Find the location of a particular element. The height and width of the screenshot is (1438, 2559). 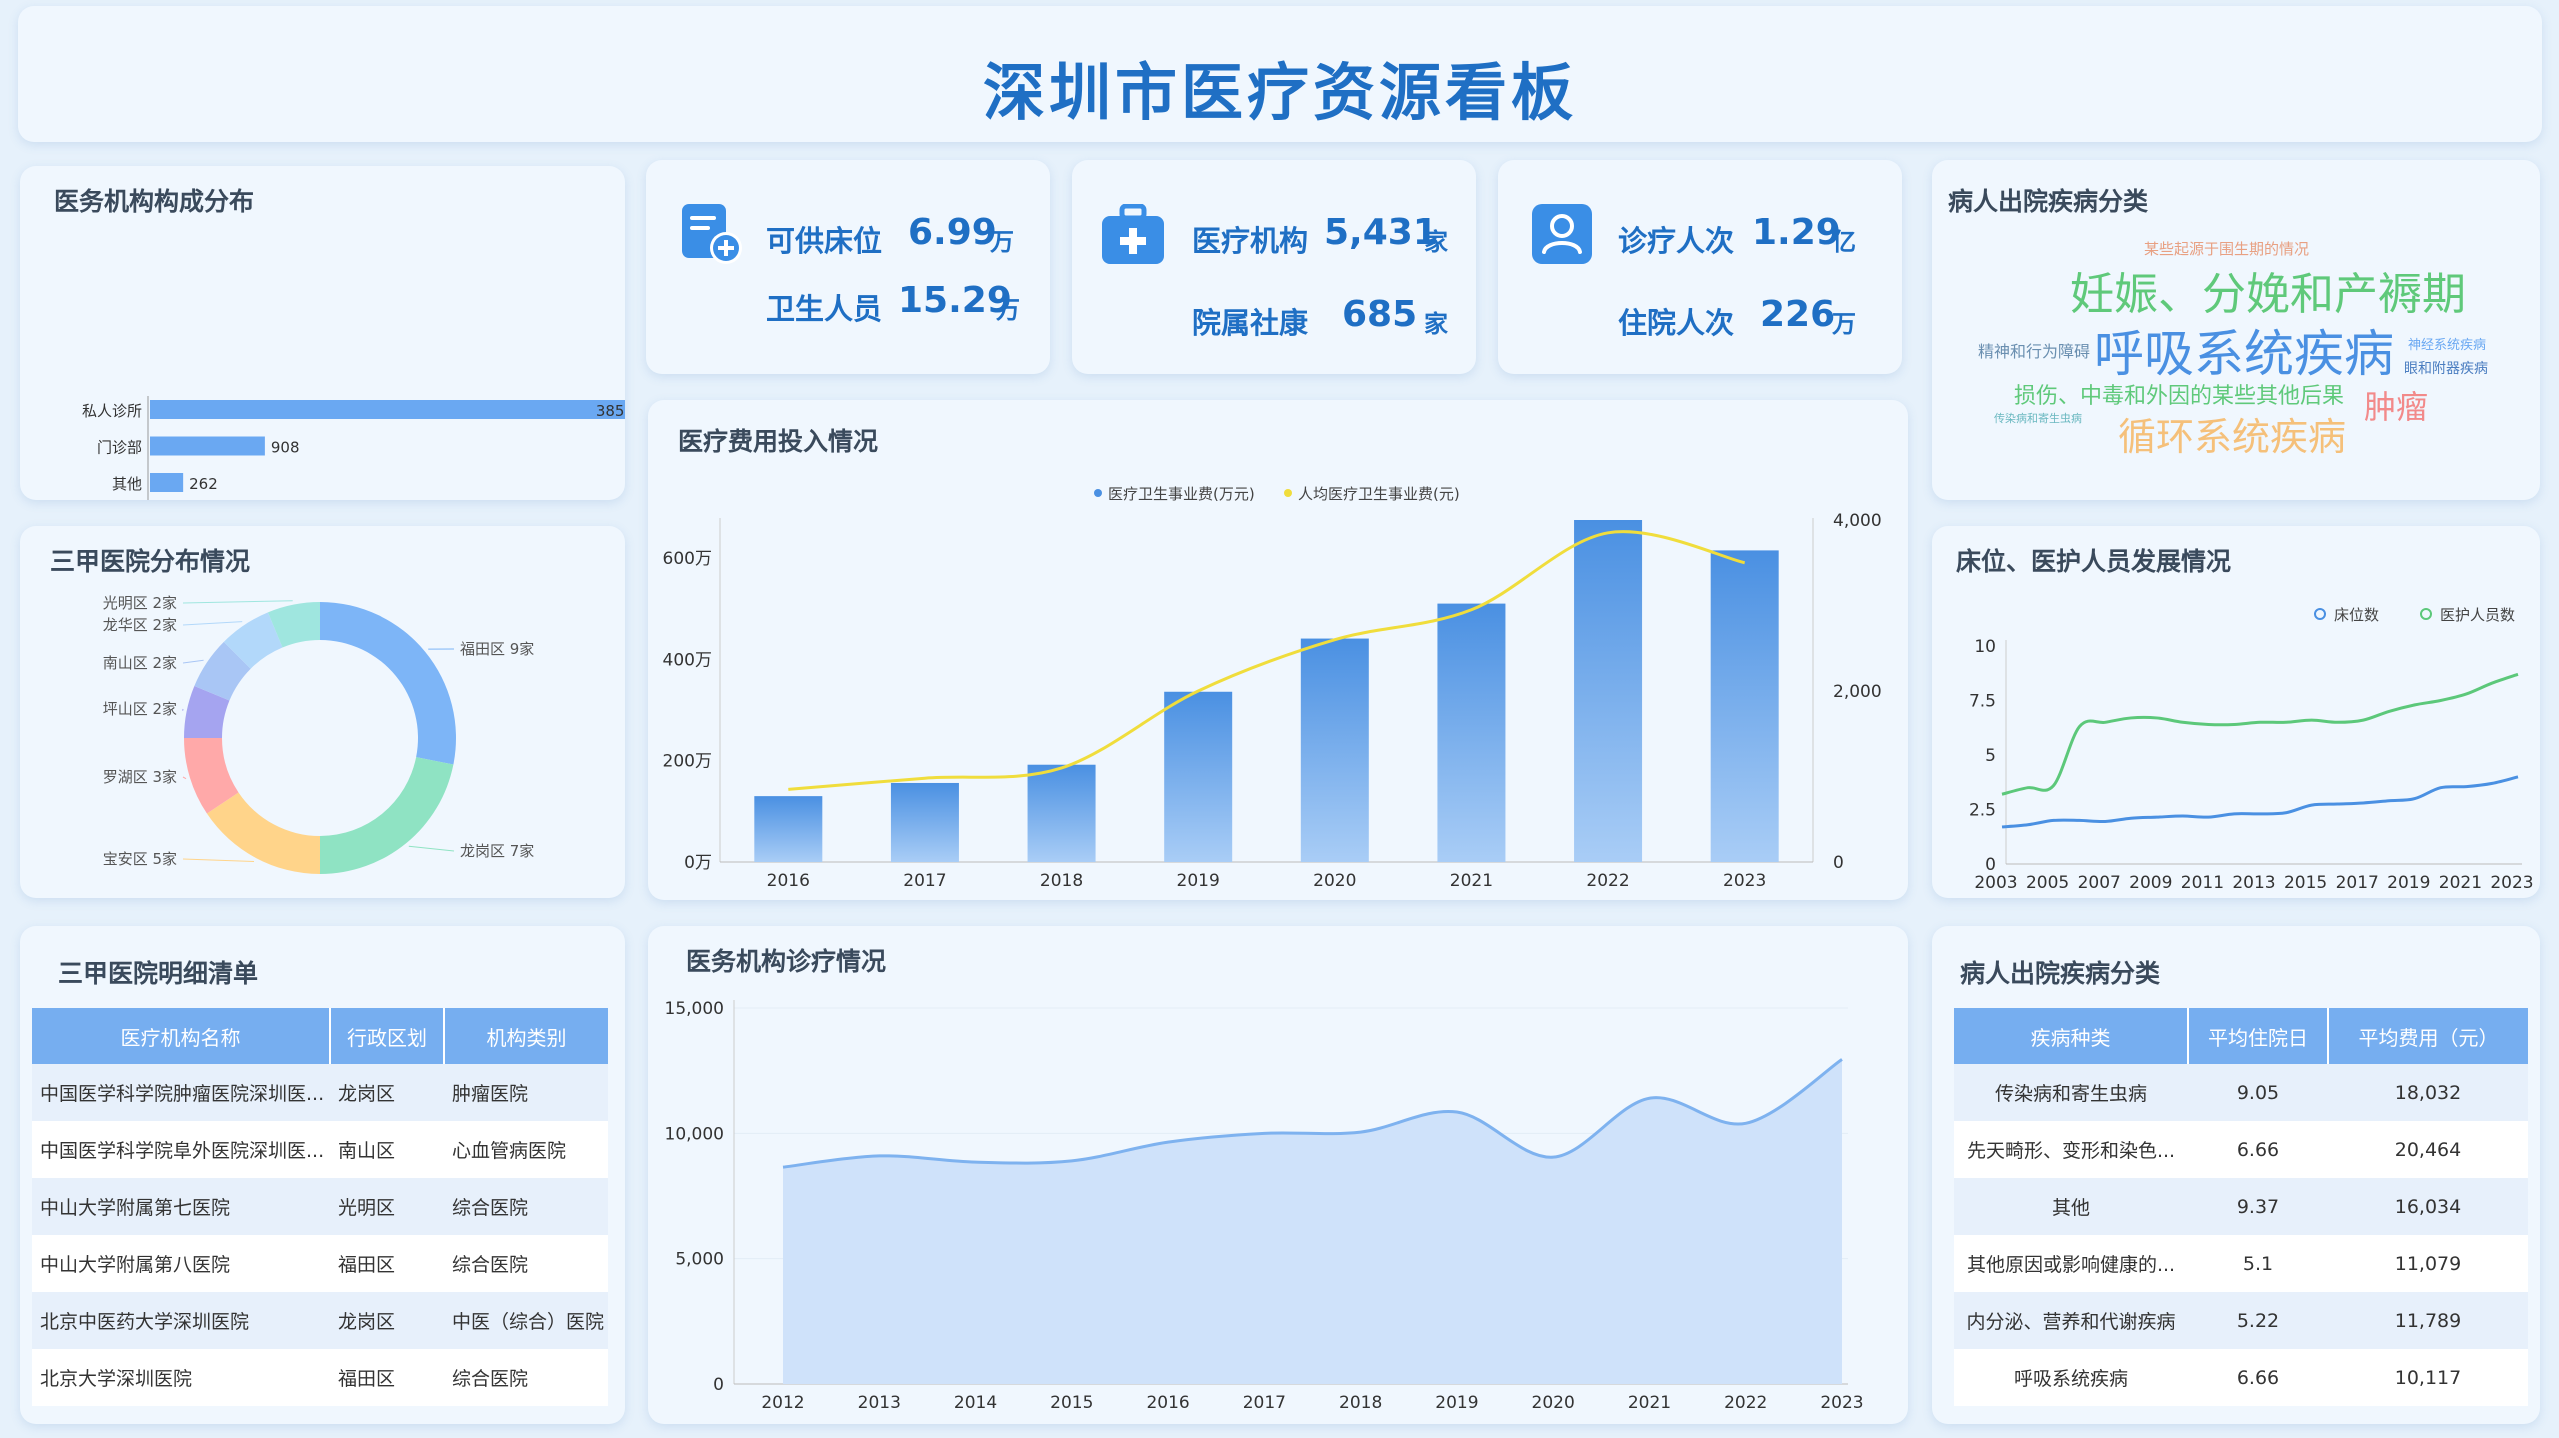

col-header: 疾病种类 is located at coordinates (2071, 1036).